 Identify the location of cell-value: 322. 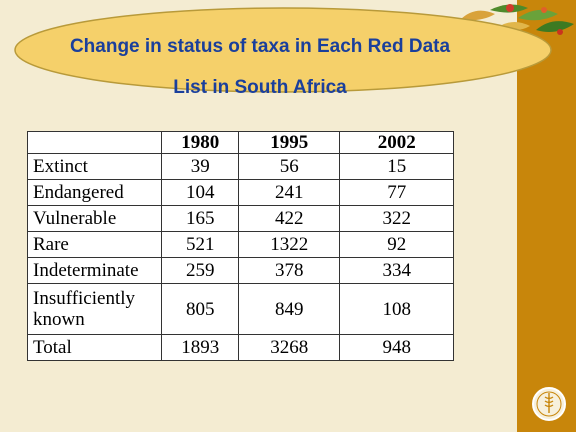
(396, 219).